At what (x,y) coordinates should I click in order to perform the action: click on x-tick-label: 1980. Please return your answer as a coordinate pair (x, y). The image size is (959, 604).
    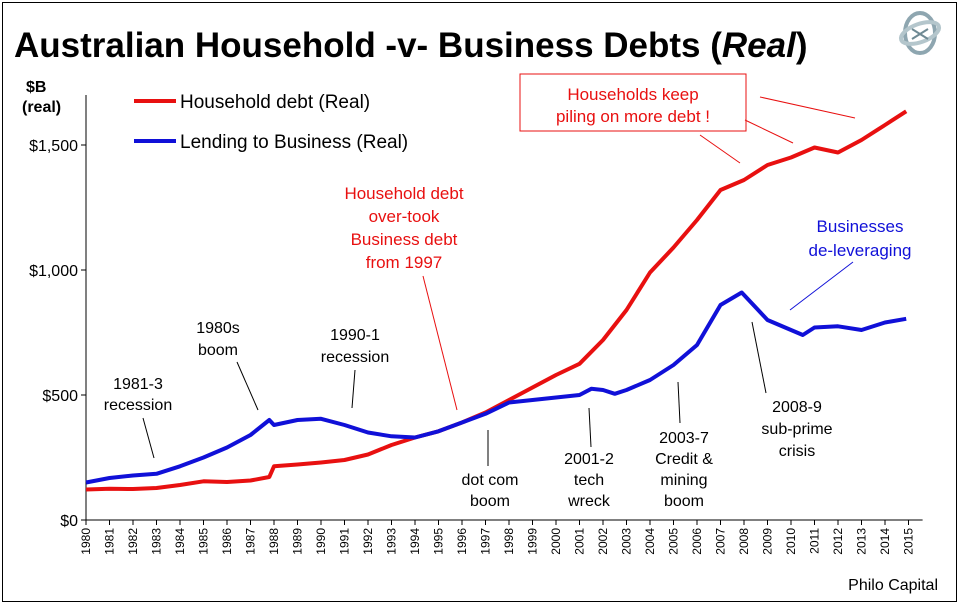
    Looking at the image, I should click on (86, 541).